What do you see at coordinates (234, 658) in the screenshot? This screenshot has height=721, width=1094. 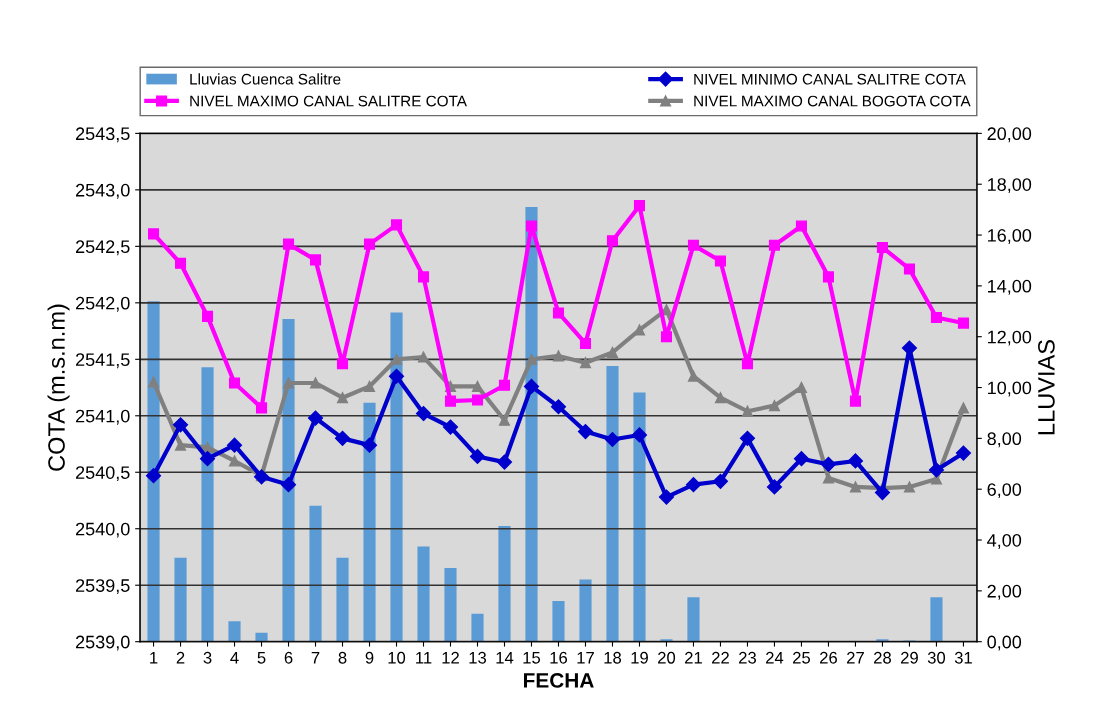 I see `x-tick-label: 4` at bounding box center [234, 658].